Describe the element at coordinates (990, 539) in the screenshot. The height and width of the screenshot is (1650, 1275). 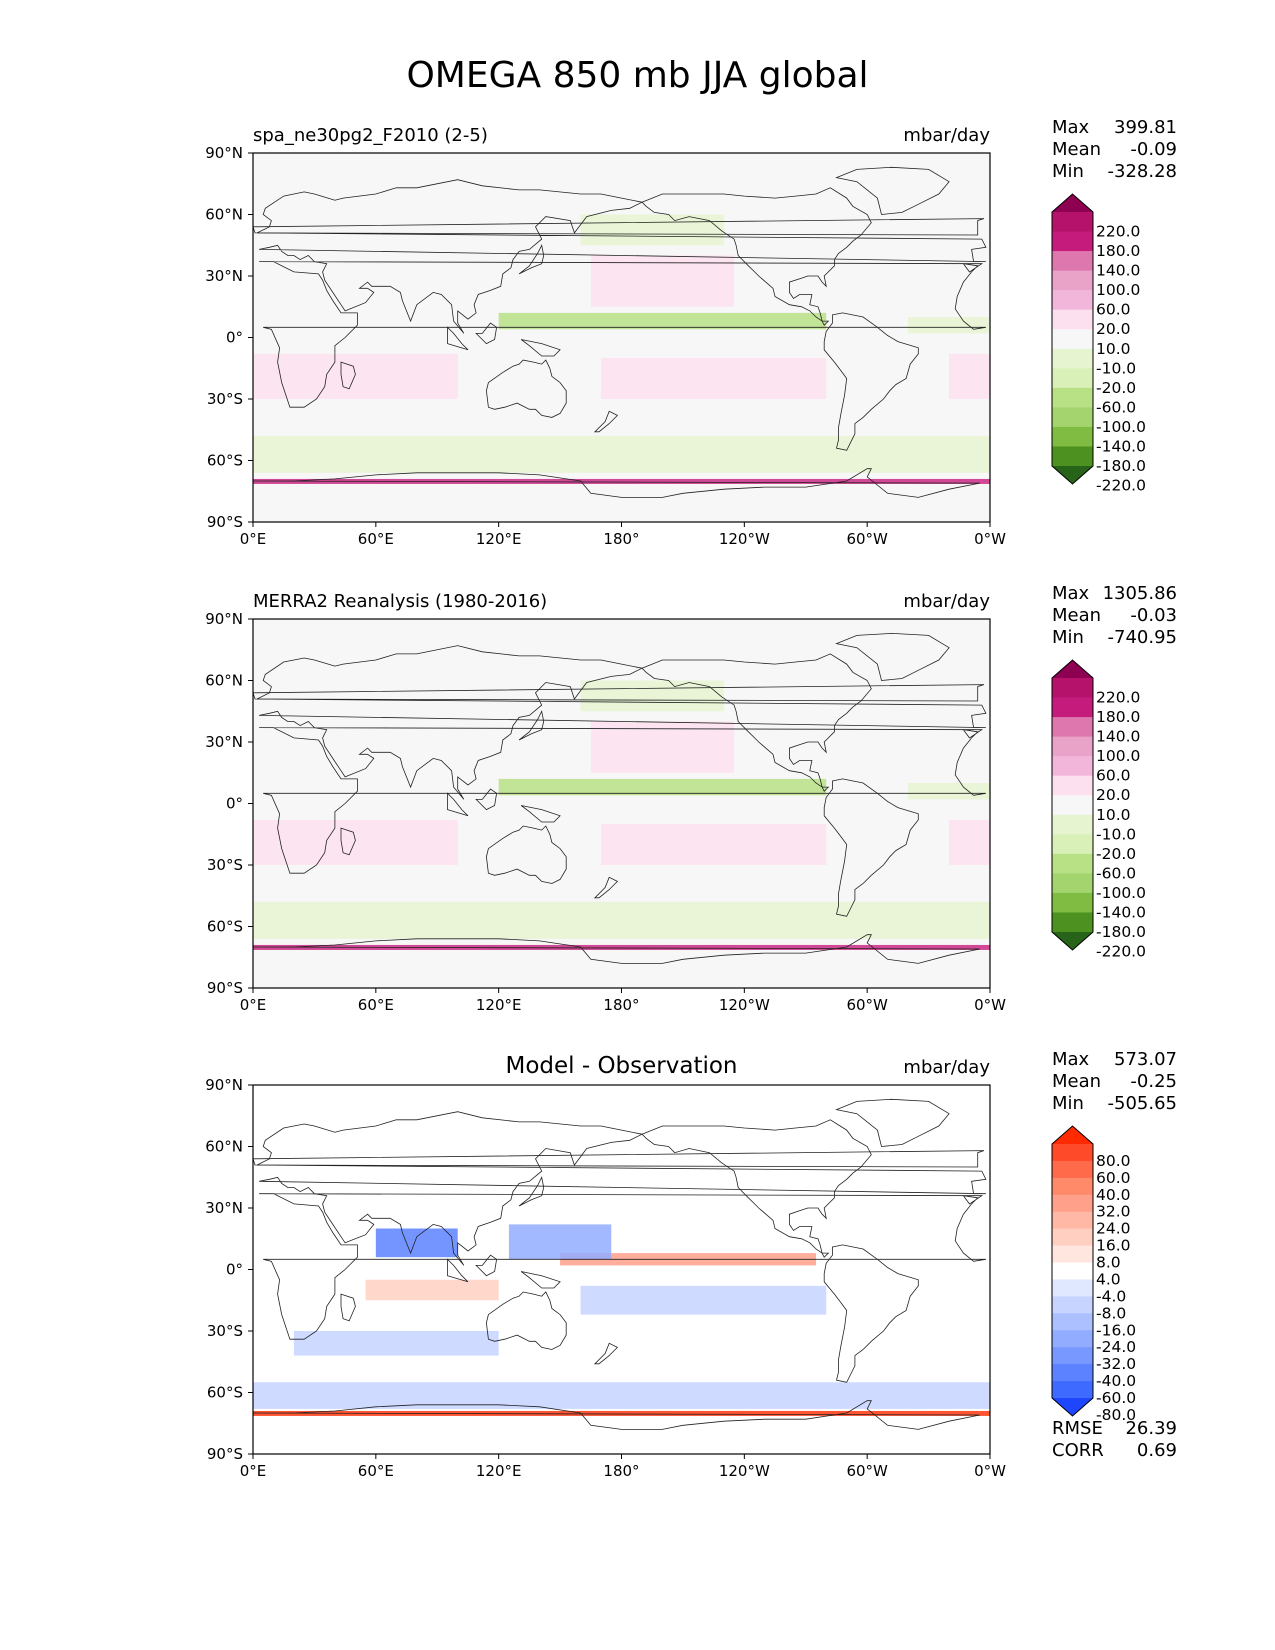
I see `x-tick-label: 0°W` at that location.